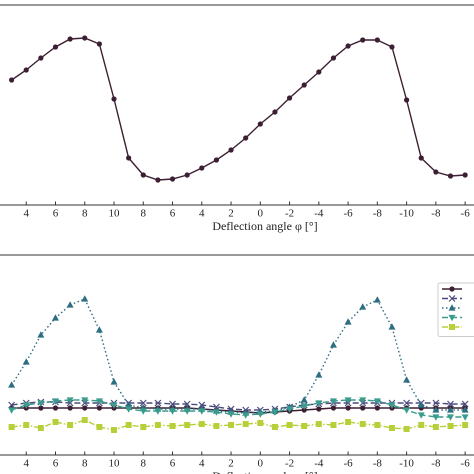  What do you see at coordinates (406, 464) in the screenshot?
I see `x-tick-label: -10` at bounding box center [406, 464].